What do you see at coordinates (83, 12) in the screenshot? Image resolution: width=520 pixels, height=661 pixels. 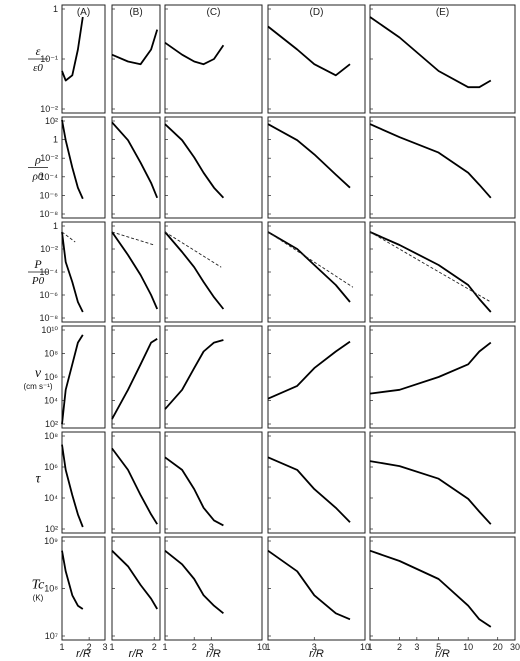 I see `column-label-0: (A)` at bounding box center [83, 12].